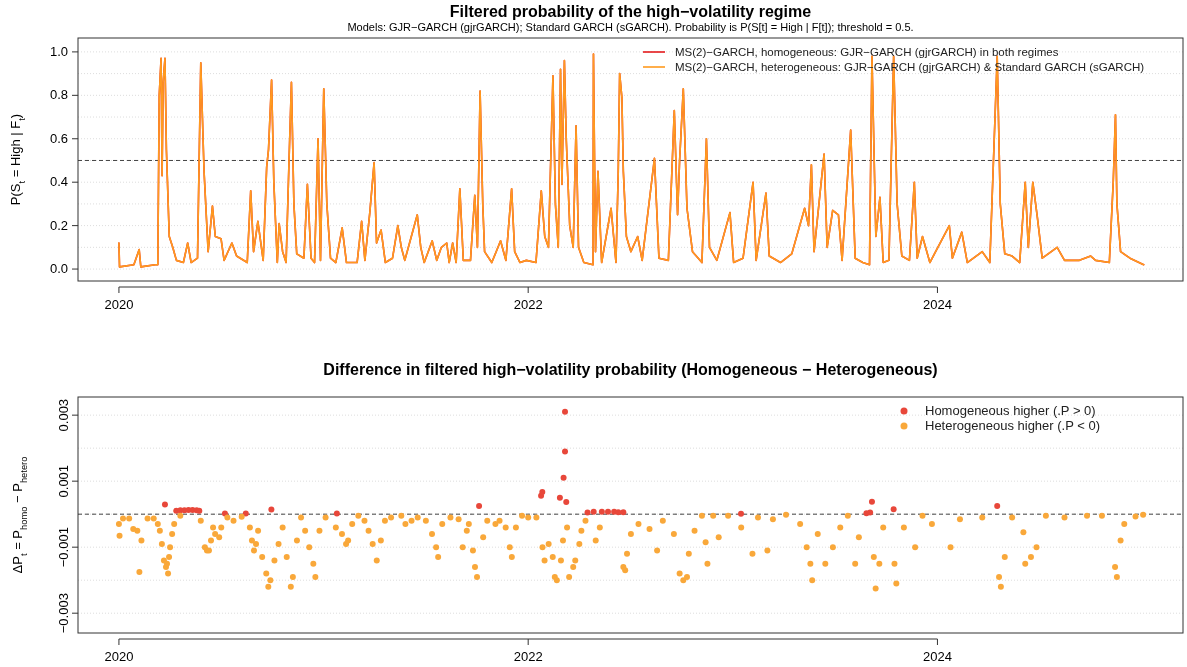  I want to click on y-tick-label: 0.0, so click(58, 269).